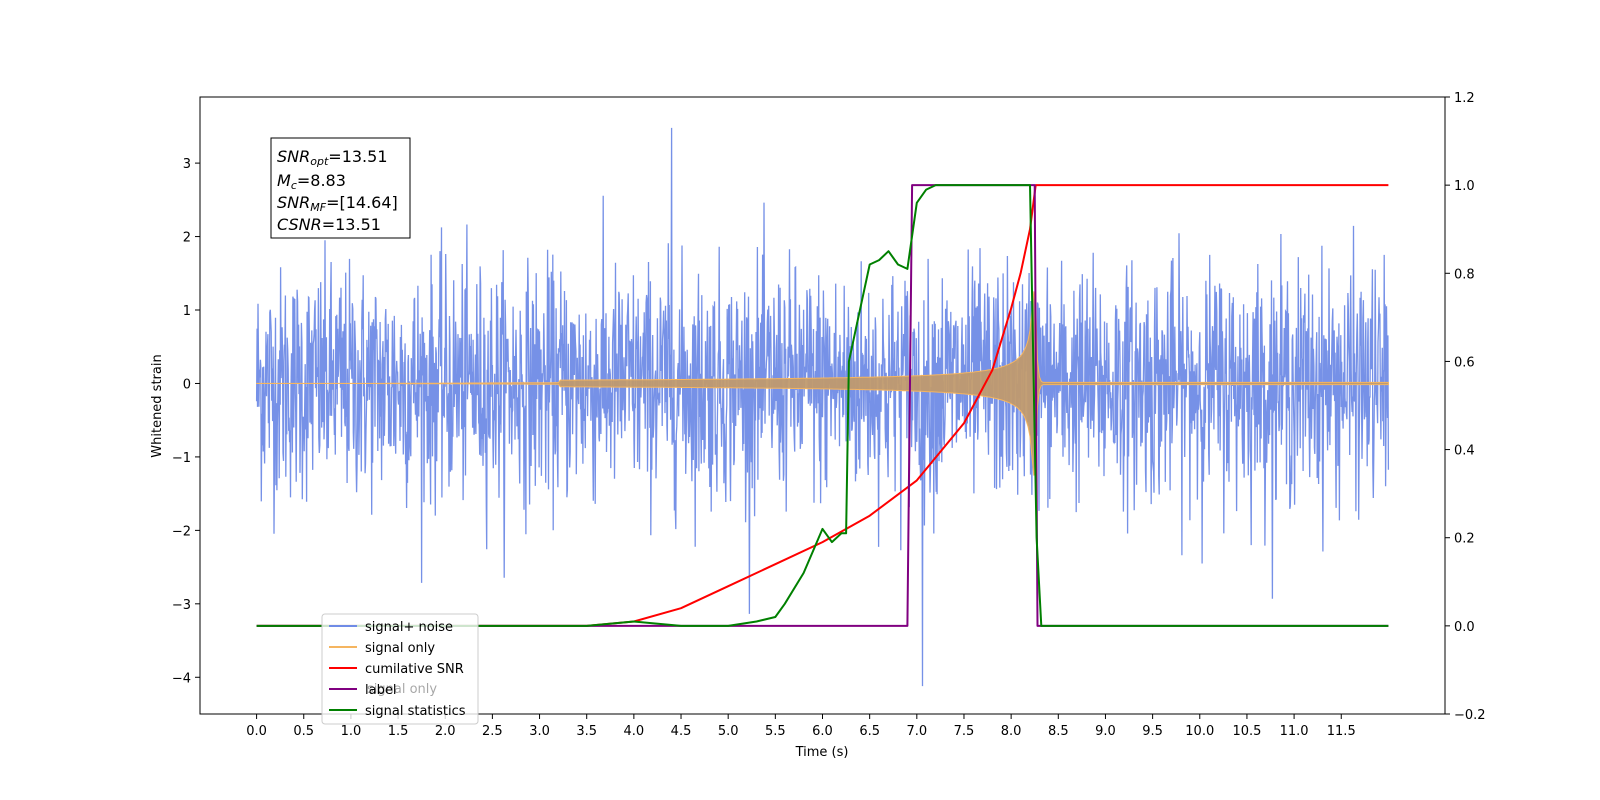 Image resolution: width=1600 pixels, height=800 pixels. Describe the element at coordinates (181, 605) in the screenshot. I see `y-tick-label: −3` at that location.